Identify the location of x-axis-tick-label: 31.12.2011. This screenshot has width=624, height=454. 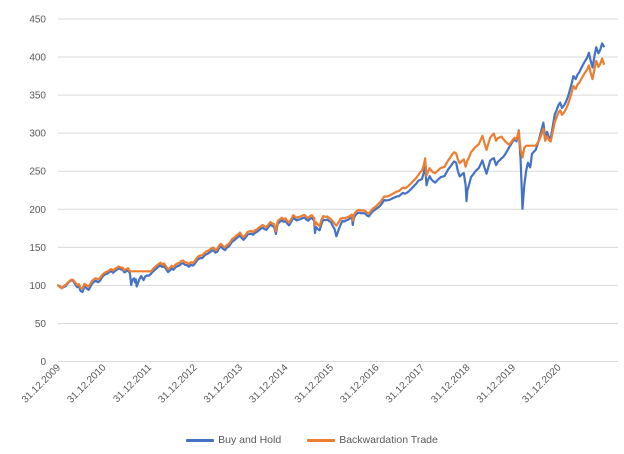
(132, 383).